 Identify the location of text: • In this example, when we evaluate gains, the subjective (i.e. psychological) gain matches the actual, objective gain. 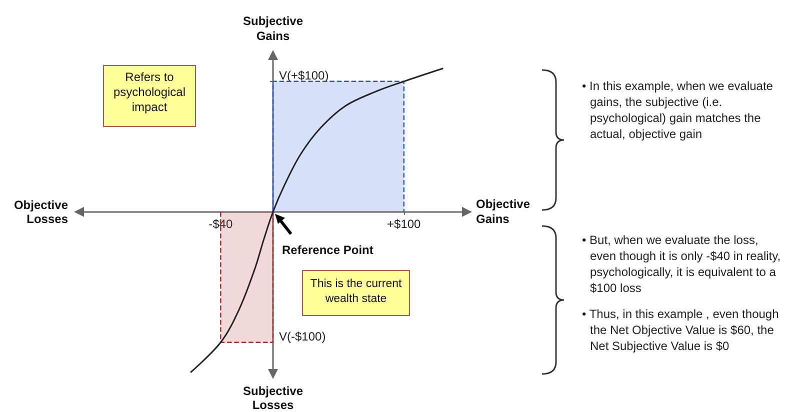
(677, 110).